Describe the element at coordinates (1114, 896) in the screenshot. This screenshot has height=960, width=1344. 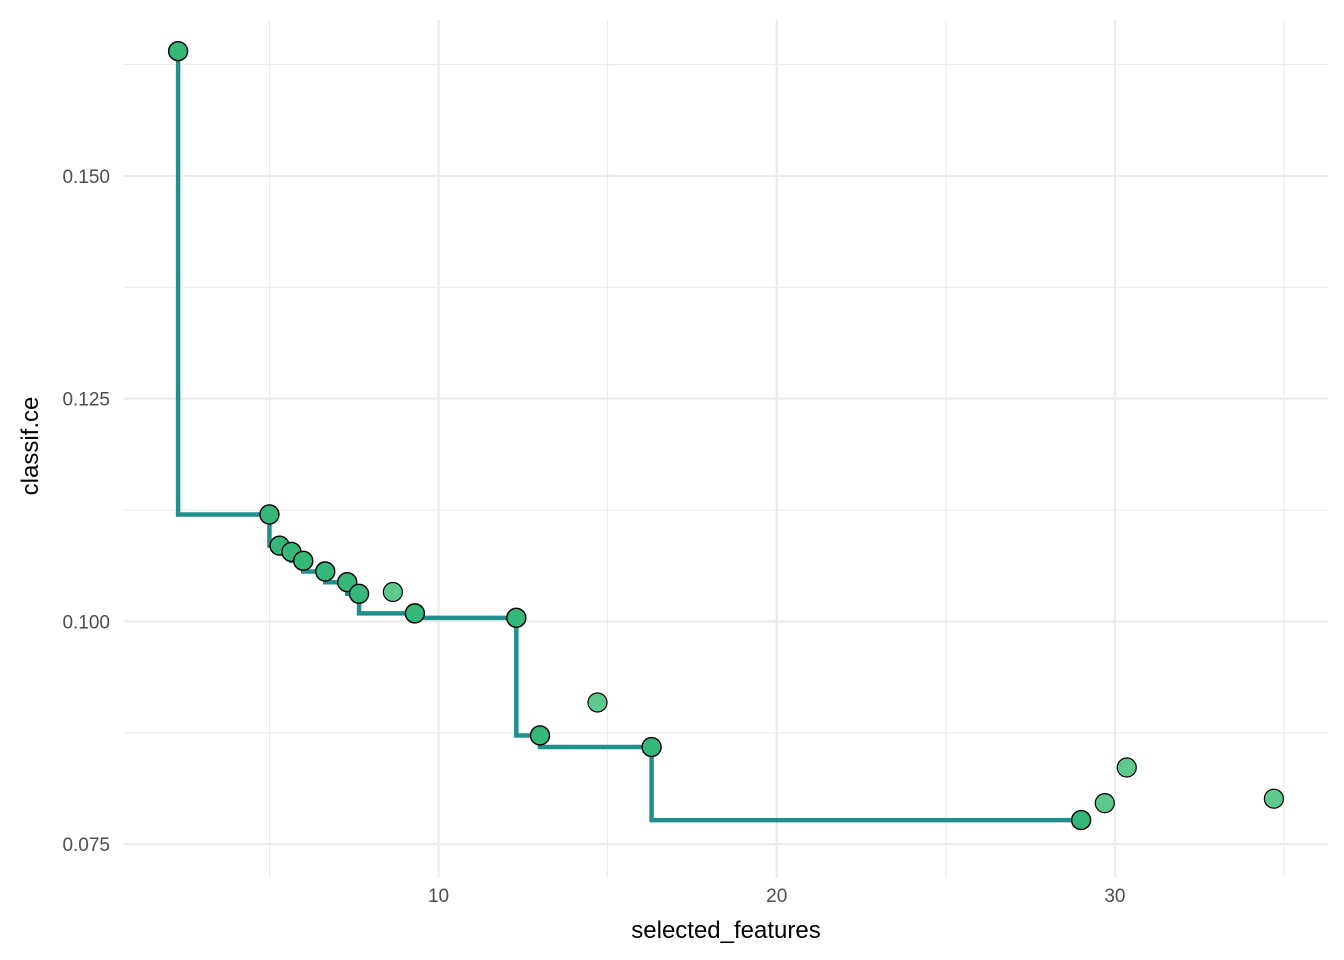
I see `x-tick-label: 30` at that location.